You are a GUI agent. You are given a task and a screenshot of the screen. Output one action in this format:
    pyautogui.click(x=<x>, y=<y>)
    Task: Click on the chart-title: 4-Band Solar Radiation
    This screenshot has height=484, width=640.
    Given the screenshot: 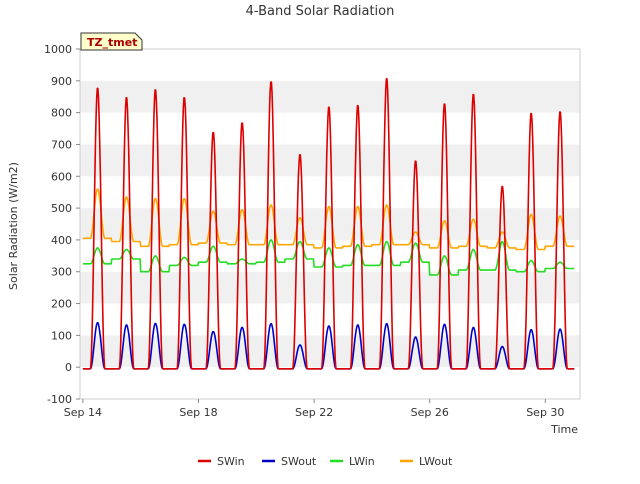 What is the action you would take?
    pyautogui.click(x=320, y=11)
    